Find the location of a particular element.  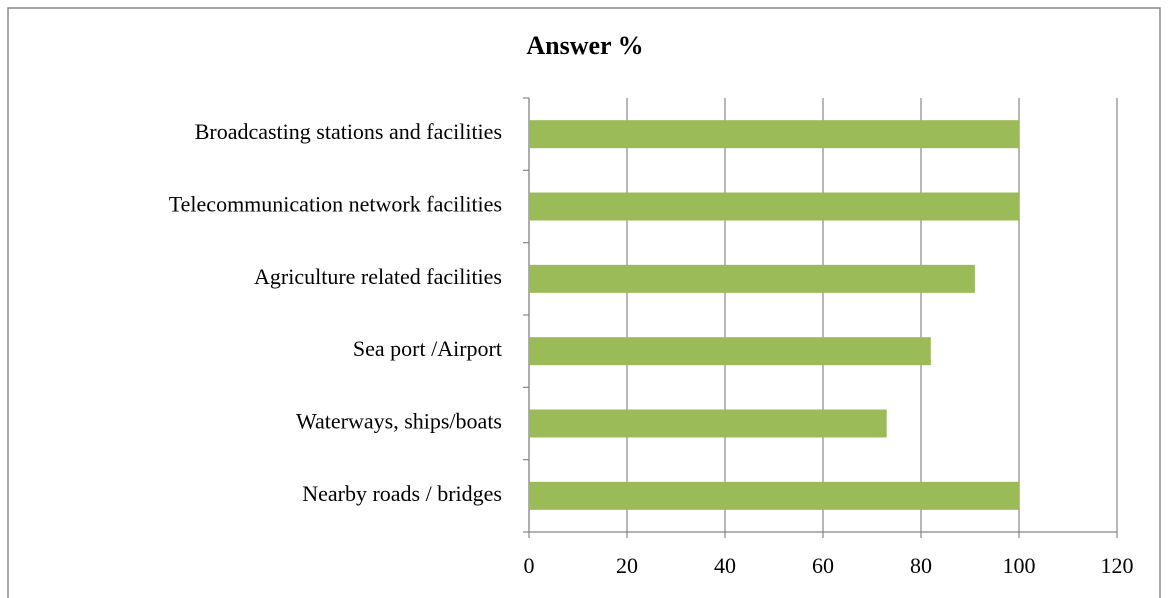

y-tick-label: Nearby roads / bridges is located at coordinates (402, 493).